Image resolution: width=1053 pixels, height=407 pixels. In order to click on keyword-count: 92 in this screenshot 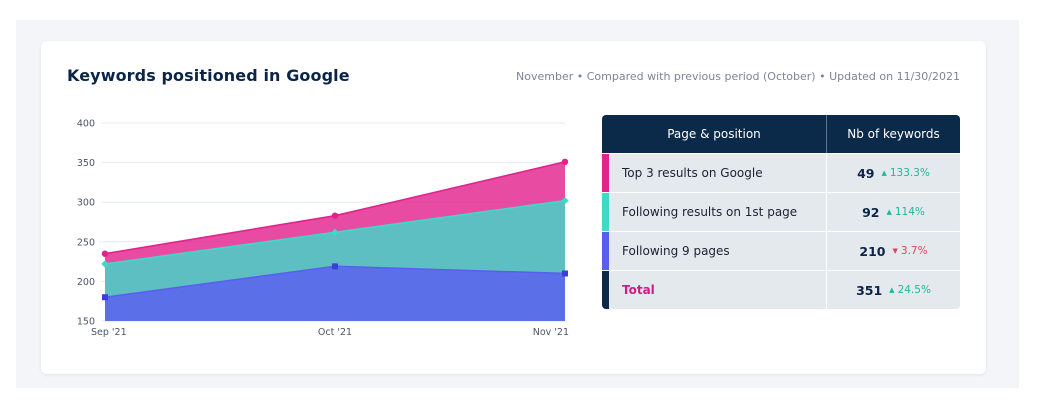, I will do `click(871, 212)`.